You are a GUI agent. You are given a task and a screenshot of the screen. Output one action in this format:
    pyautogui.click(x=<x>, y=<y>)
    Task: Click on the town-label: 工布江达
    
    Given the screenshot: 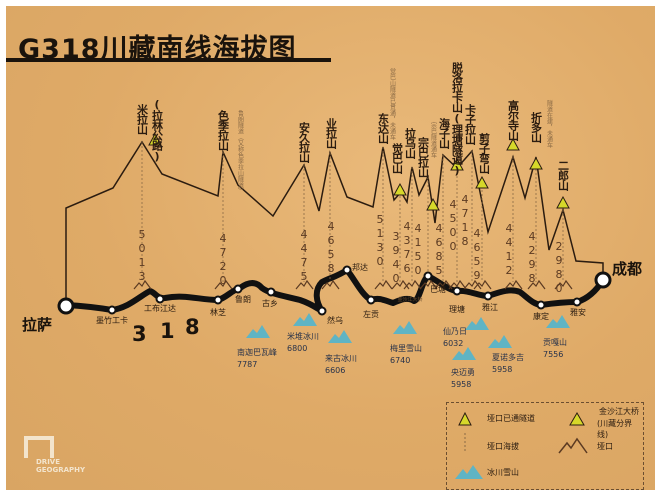 What is the action you would take?
    pyautogui.click(x=160, y=308)
    